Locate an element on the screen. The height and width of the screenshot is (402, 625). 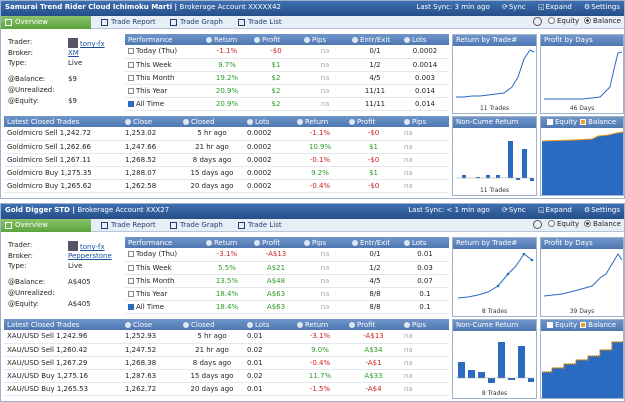
table-row: This Week 9.7% $1 na 1/2 0.0014 is located at coordinates (287, 65).